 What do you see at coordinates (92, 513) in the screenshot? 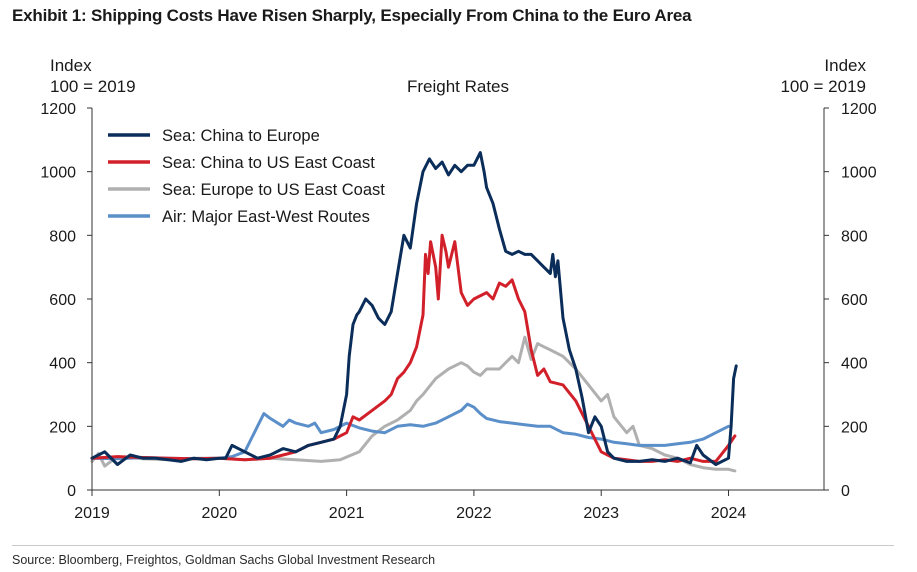
I see `x-tick-label: 2019` at bounding box center [92, 513].